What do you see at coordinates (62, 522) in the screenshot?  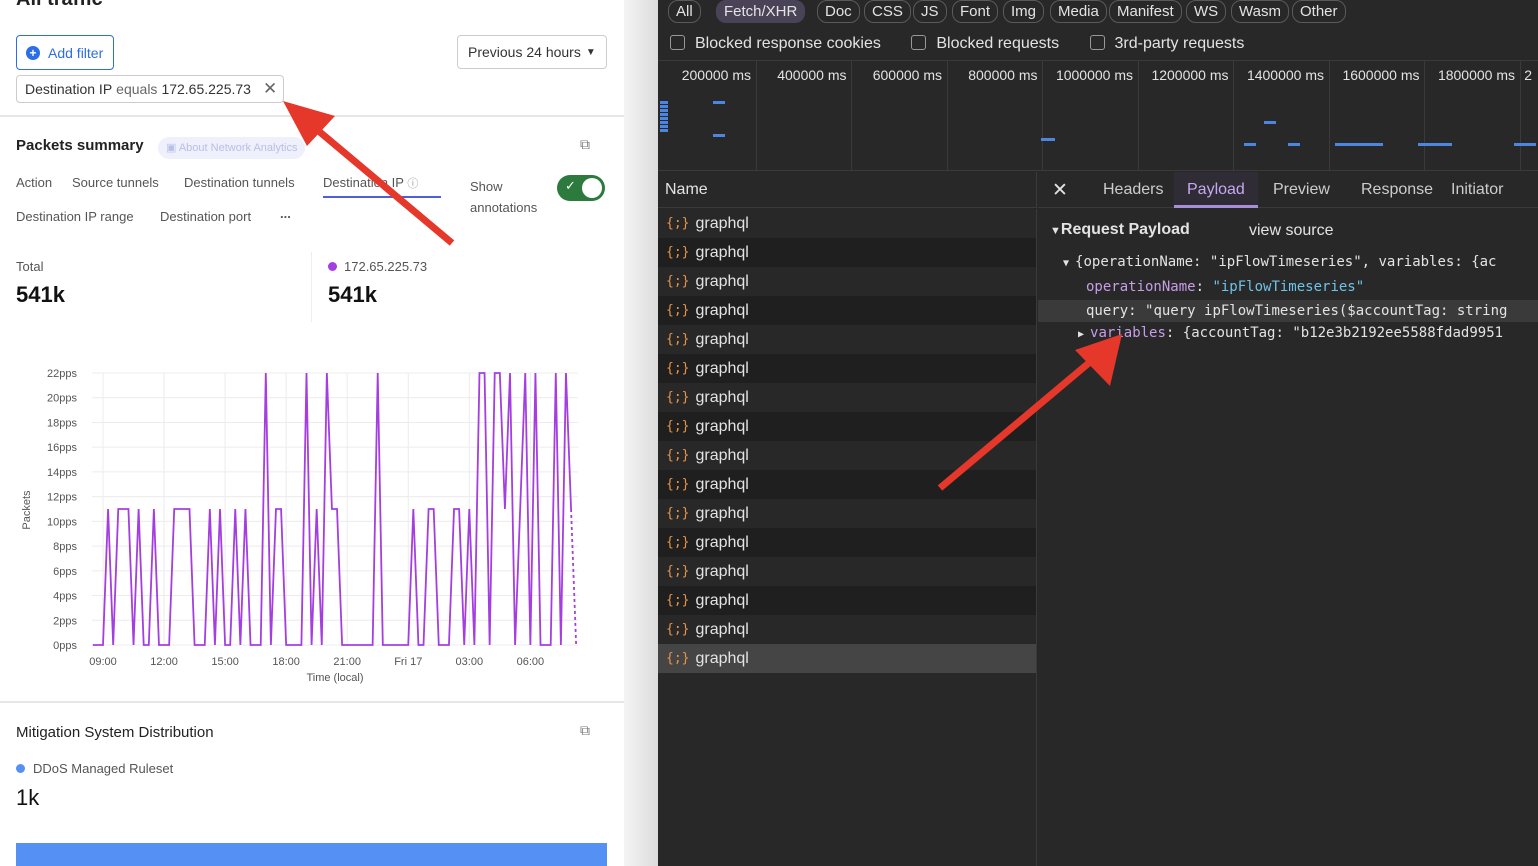 I see `y-tick-label: 10pps` at bounding box center [62, 522].